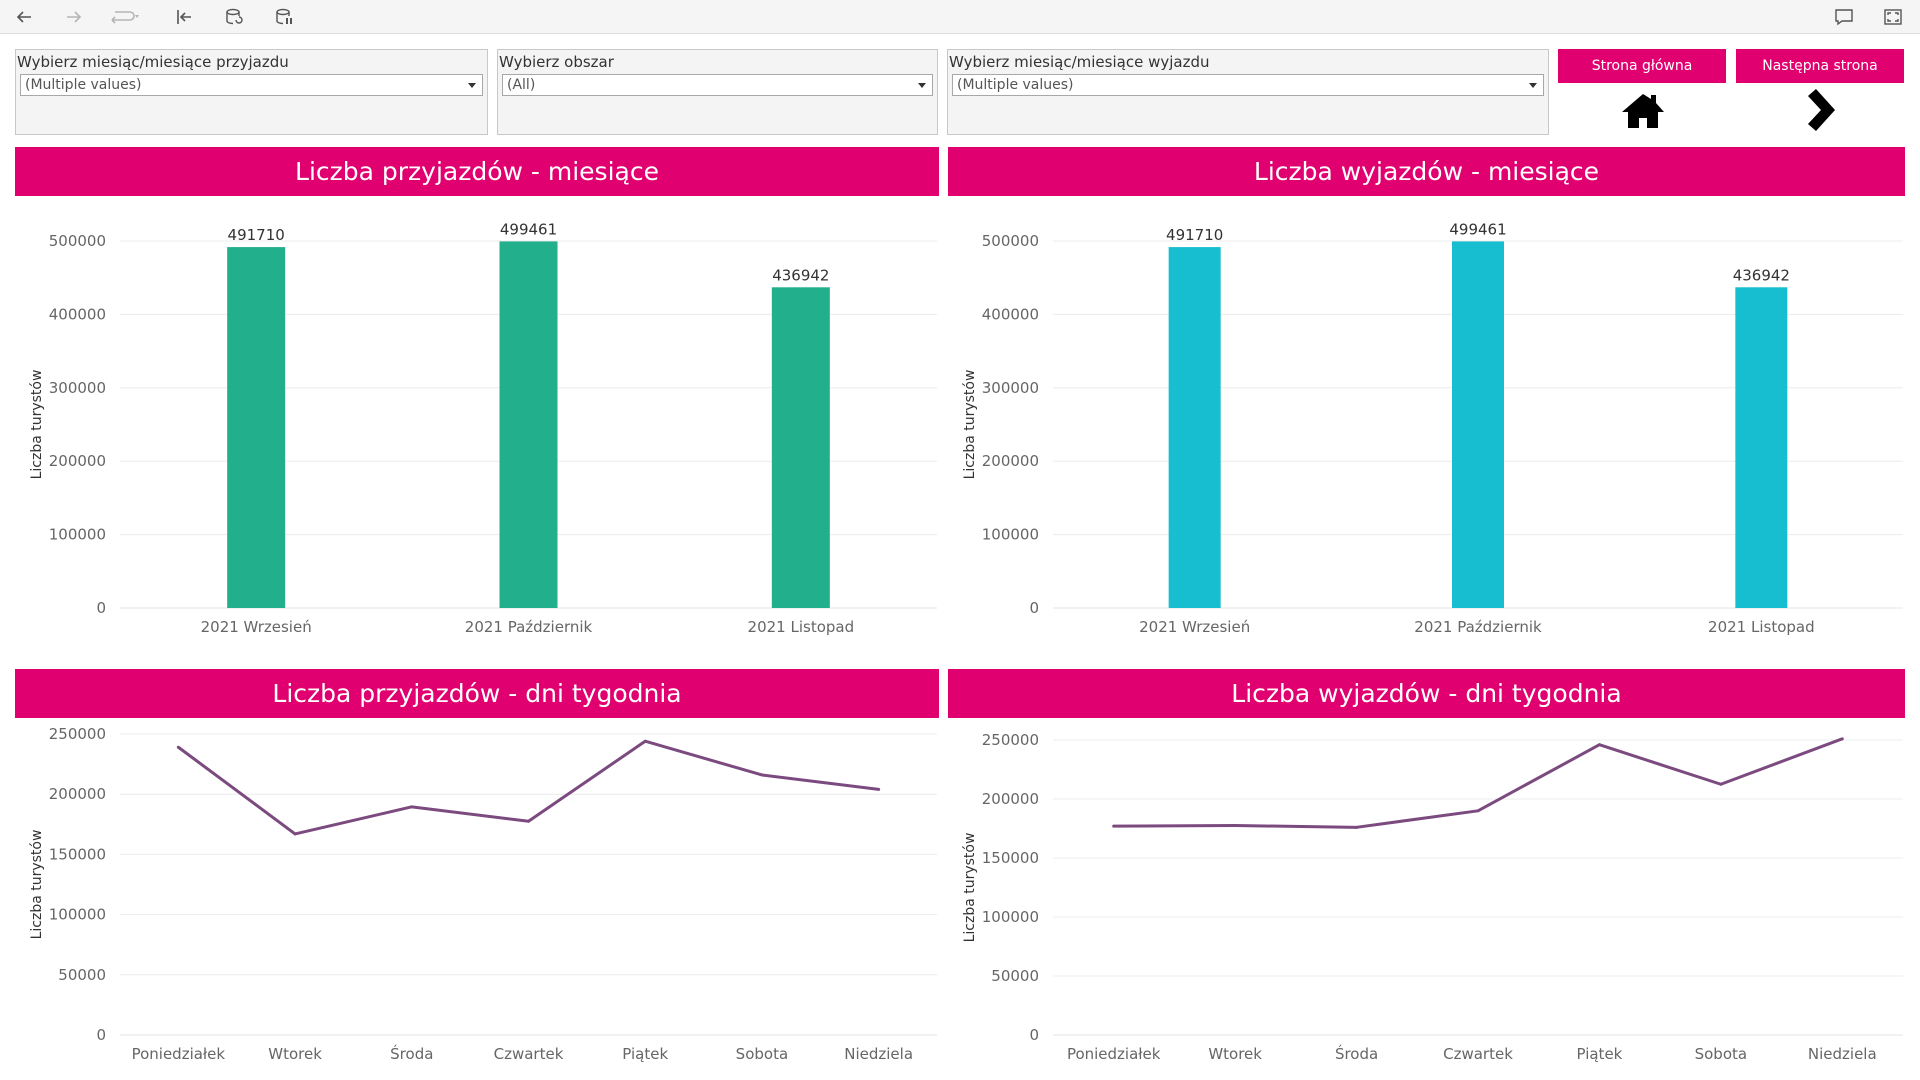  Describe the element at coordinates (1642, 66) in the screenshot. I see `home-button: Strona główna` at that location.